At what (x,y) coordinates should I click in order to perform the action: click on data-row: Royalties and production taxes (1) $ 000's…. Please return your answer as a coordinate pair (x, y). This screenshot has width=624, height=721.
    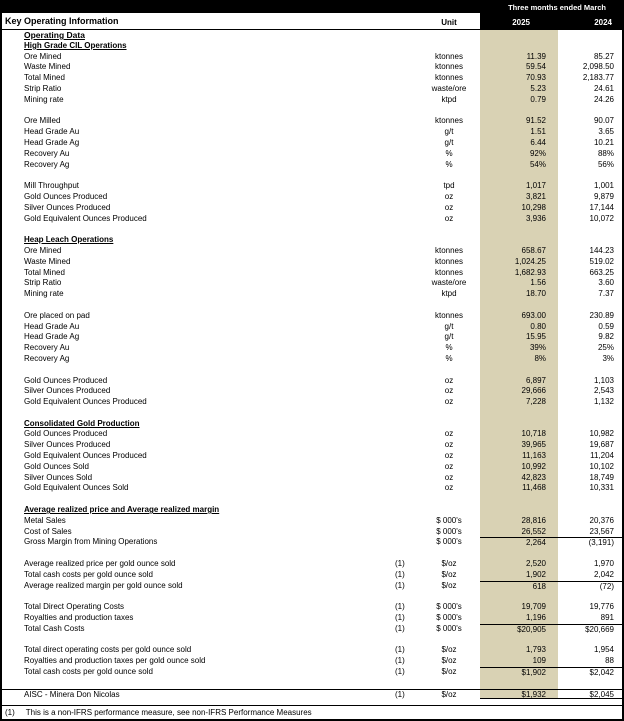
    Looking at the image, I should click on (312, 618).